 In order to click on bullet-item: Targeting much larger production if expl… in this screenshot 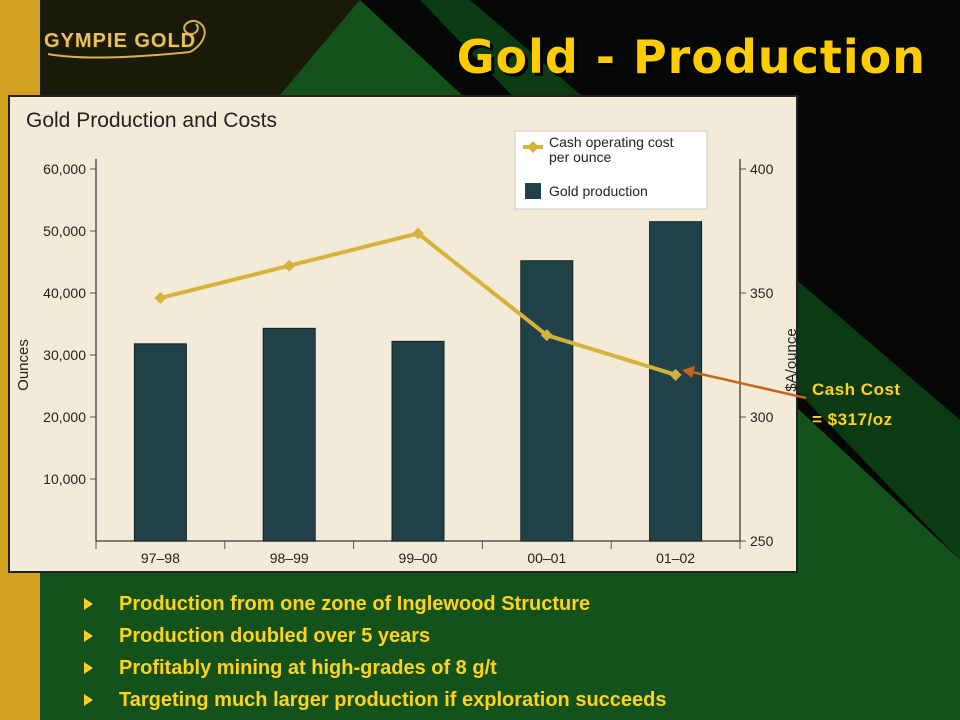, I will do `click(373, 700)`.